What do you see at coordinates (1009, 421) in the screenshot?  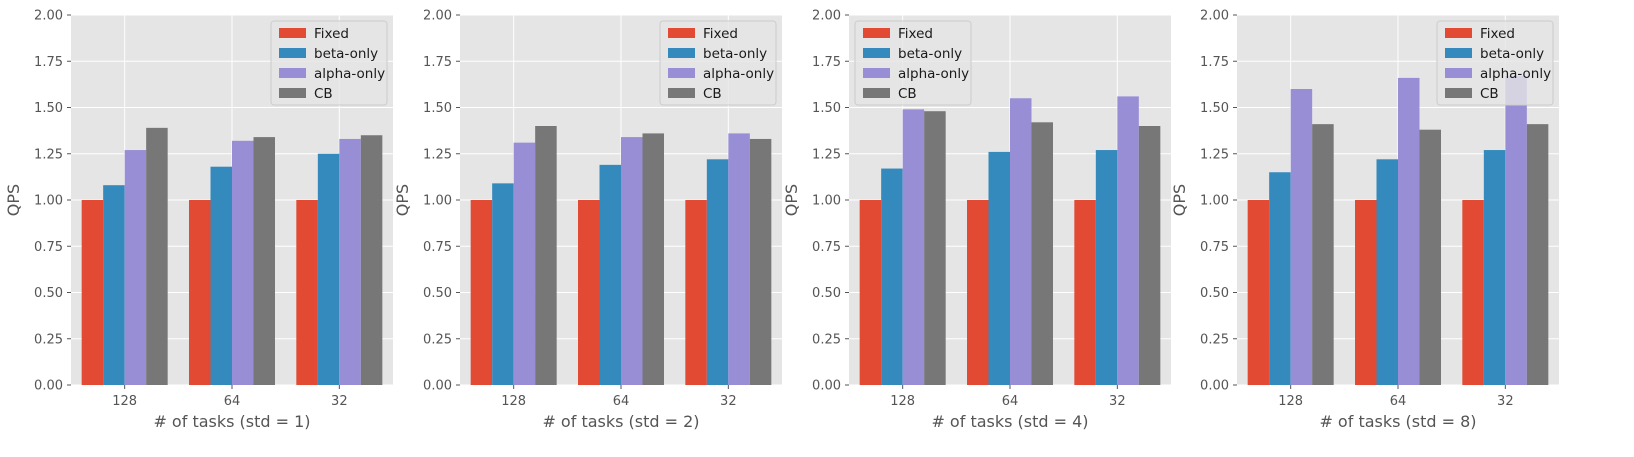 I see `x-axis-label: # of tasks (std = 4)` at bounding box center [1009, 421].